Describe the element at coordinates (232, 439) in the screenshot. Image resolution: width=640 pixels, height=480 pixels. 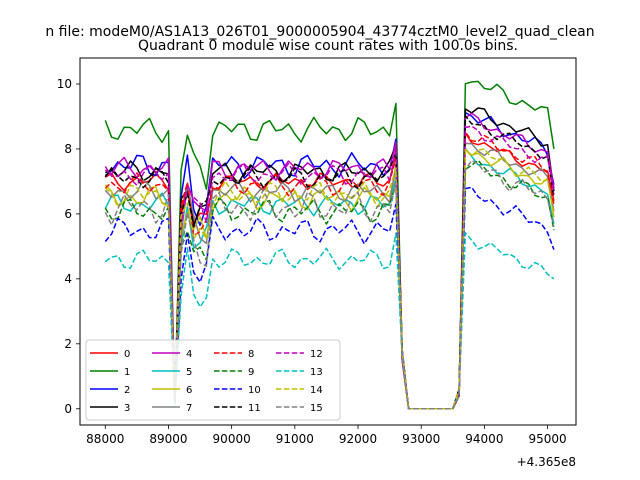
I see `x-tick-label: 90000` at that location.